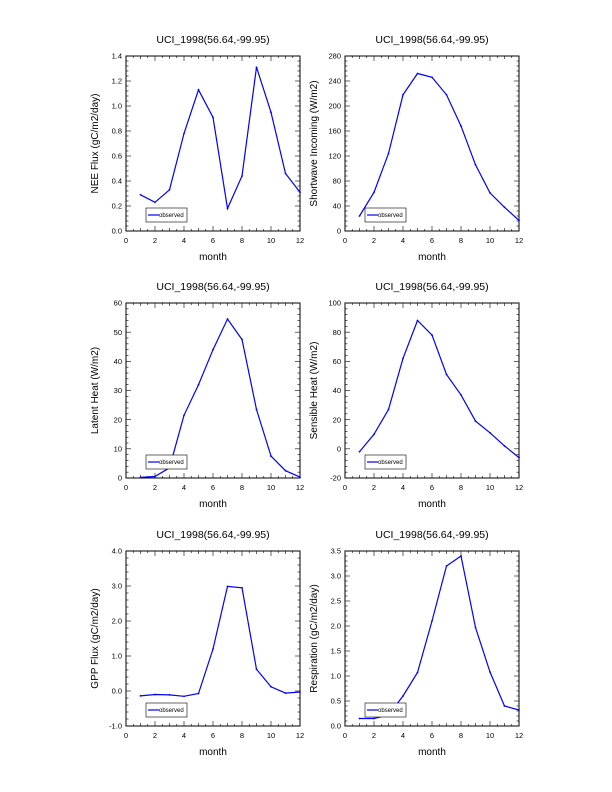  I want to click on chart-5-plot-frame, so click(213, 638).